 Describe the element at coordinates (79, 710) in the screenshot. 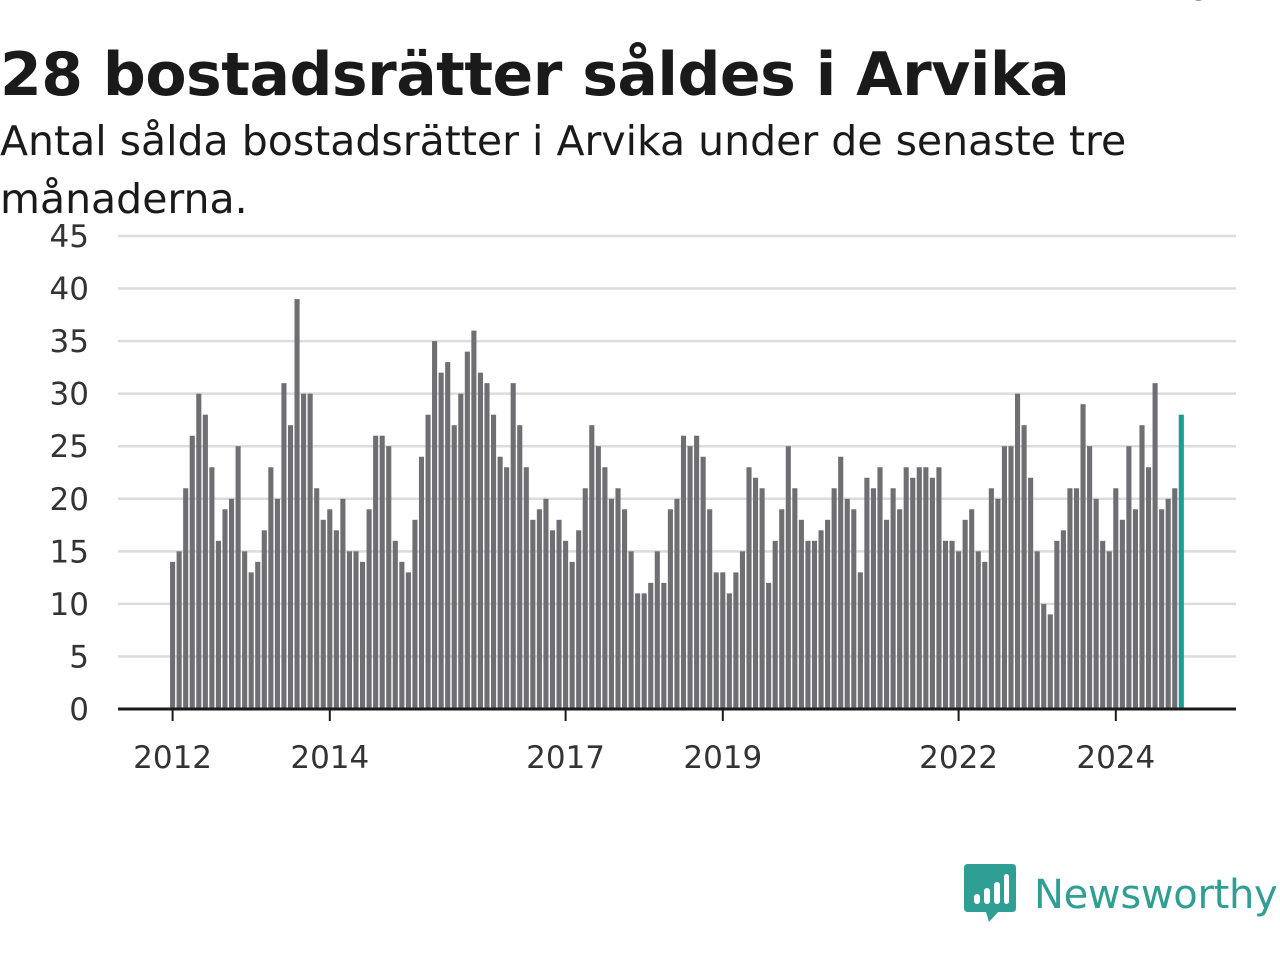

I see `y-tick-label: 0` at that location.